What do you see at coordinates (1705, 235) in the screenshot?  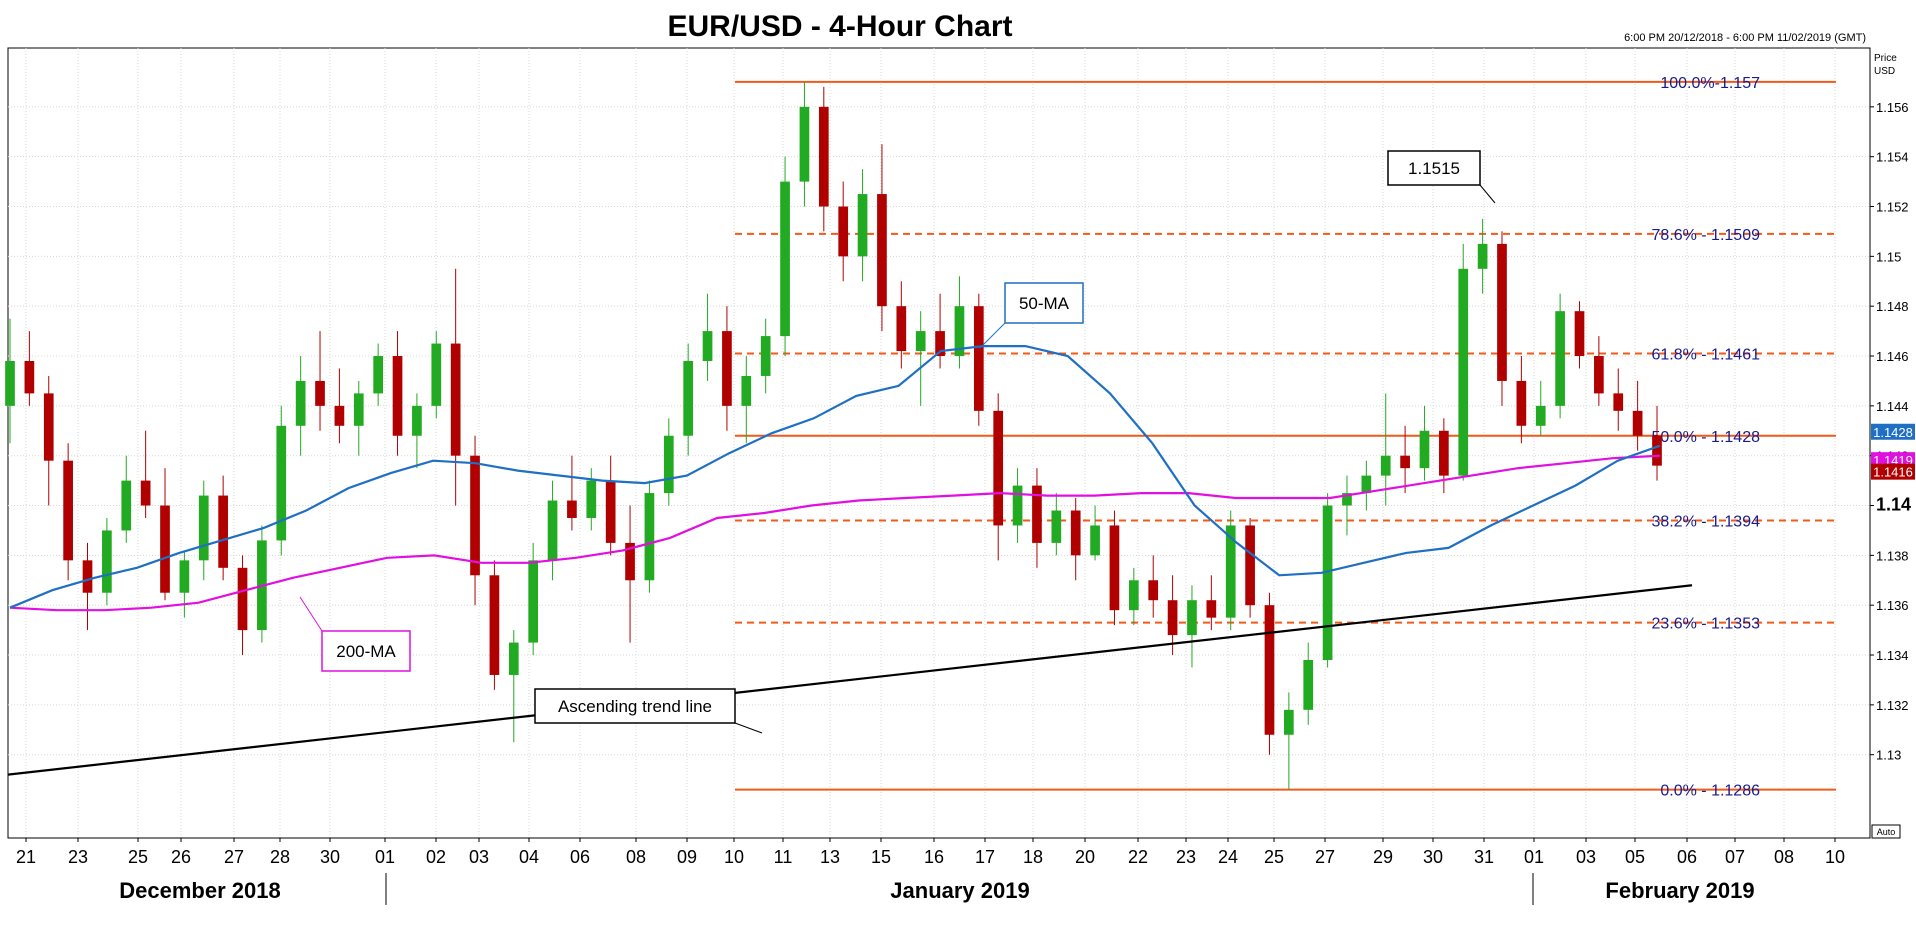 I see `fib-level-label: 78.6% - 1.1509` at bounding box center [1705, 235].